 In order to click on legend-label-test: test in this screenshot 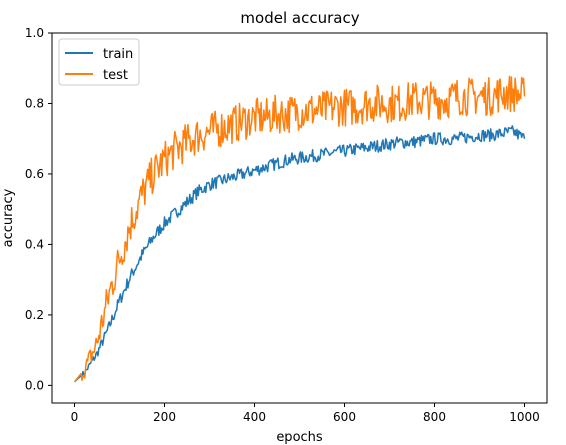, I will do `click(115, 75)`.